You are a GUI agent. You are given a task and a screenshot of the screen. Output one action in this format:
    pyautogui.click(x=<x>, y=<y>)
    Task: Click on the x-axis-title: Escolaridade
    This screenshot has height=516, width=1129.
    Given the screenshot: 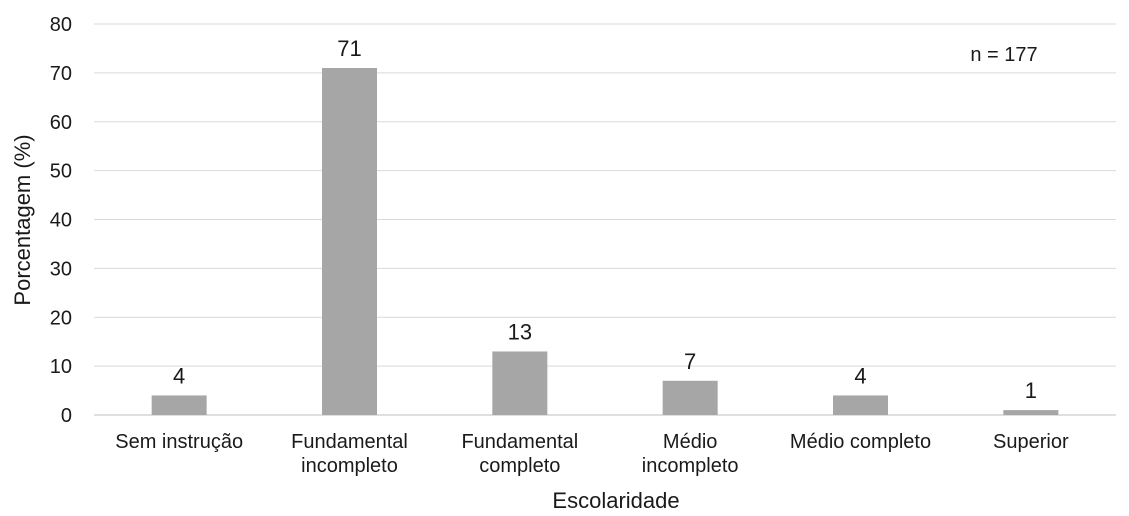 What is the action you would take?
    pyautogui.click(x=615, y=500)
    